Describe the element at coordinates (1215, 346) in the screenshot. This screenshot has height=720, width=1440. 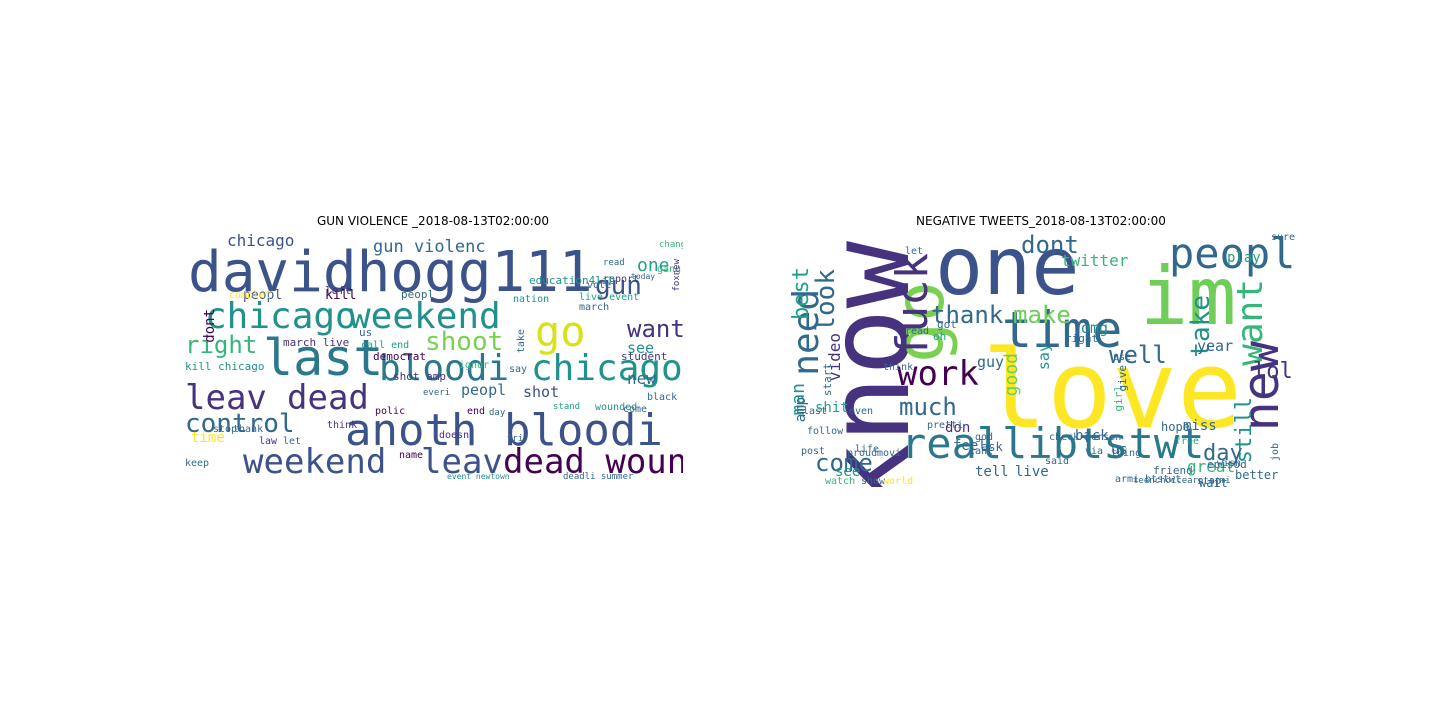
I see `right-word: year` at that location.